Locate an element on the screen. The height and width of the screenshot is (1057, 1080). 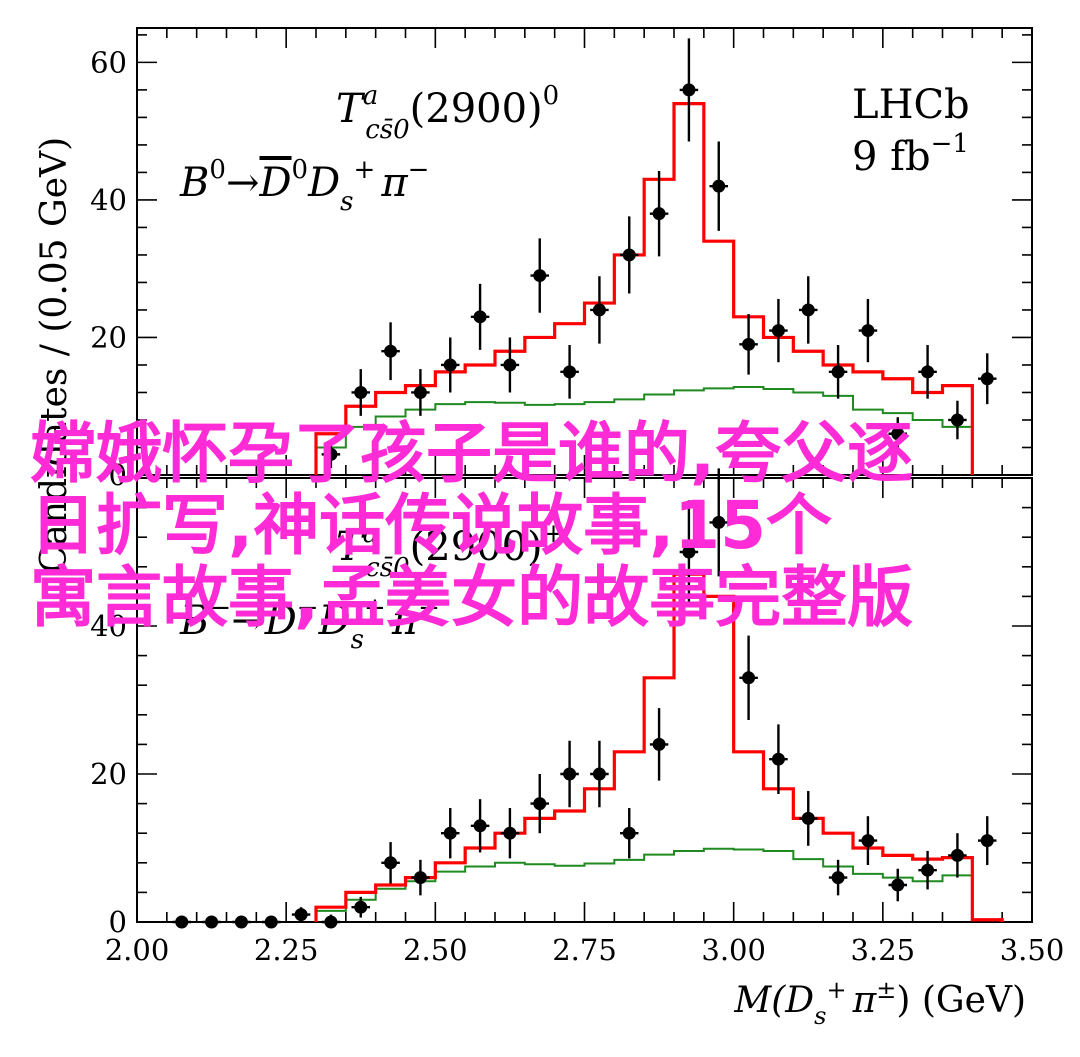
top-resonance-label: Ta cs̄0(2900)0 is located at coordinates (447, 113).